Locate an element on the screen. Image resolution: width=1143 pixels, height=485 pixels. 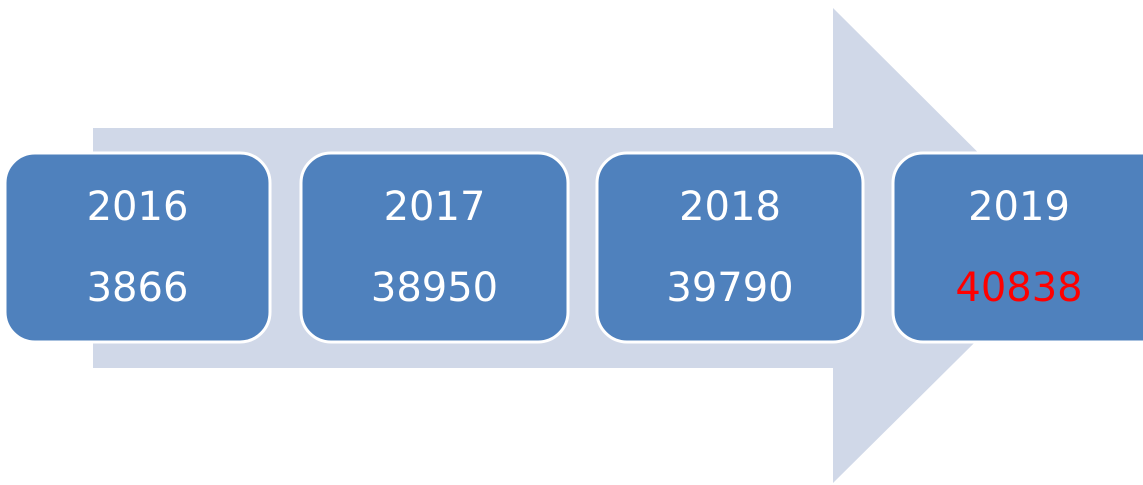
node: 2016 3866 is located at coordinates (137, 247).